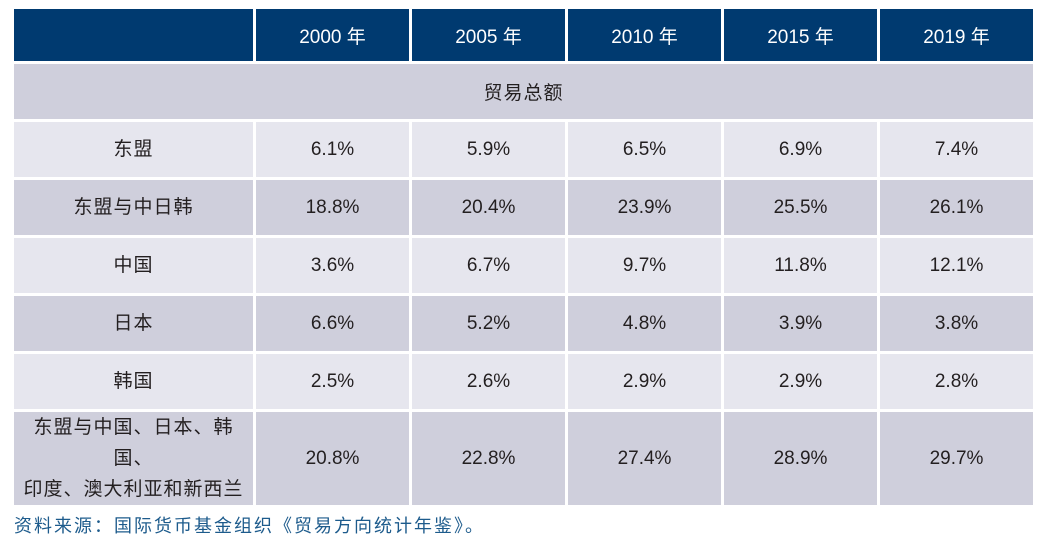  What do you see at coordinates (332, 381) in the screenshot?
I see `value-cell: 2.5%` at bounding box center [332, 381].